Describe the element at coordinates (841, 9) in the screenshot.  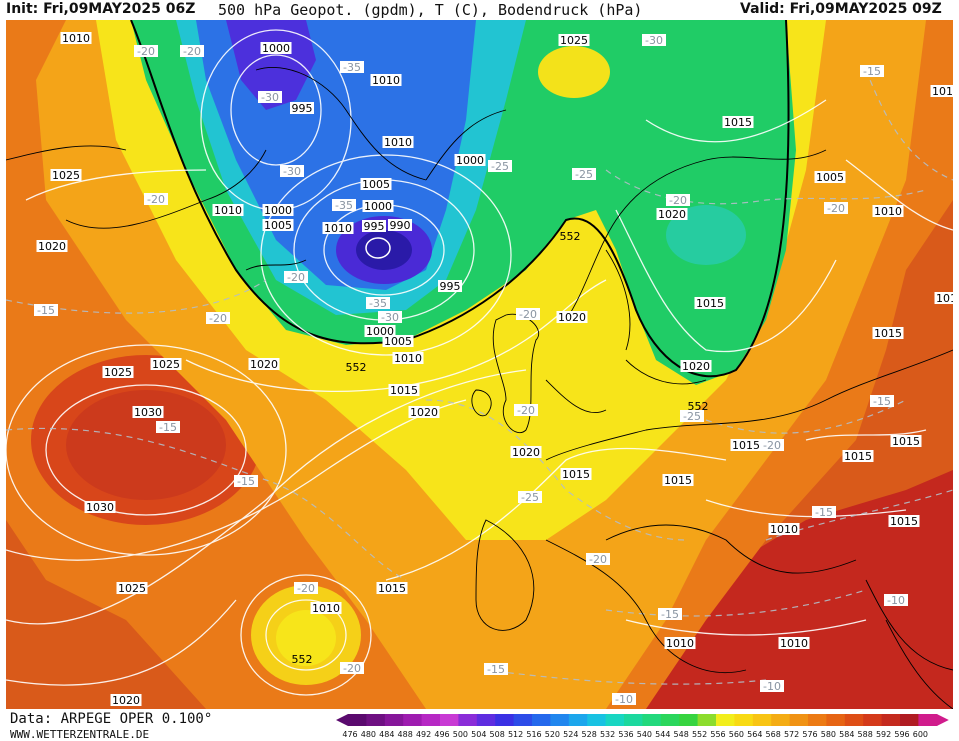
I see `valid-time: Valid: Fri,09MAY2025 09Z` at that location.